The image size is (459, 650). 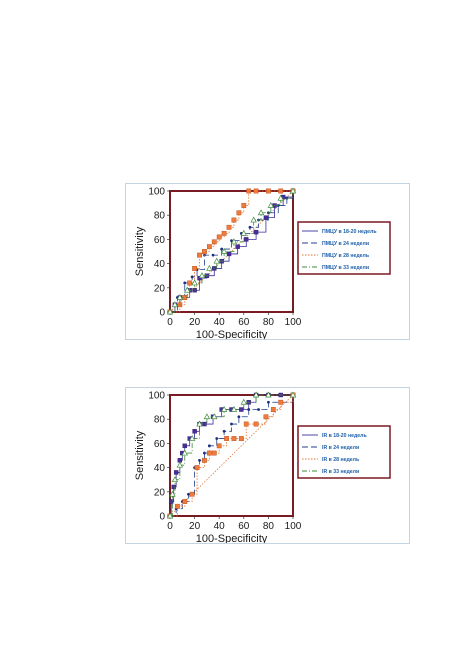 I want to click on legend-entry: IR в 28 недель, so click(x=340, y=460).